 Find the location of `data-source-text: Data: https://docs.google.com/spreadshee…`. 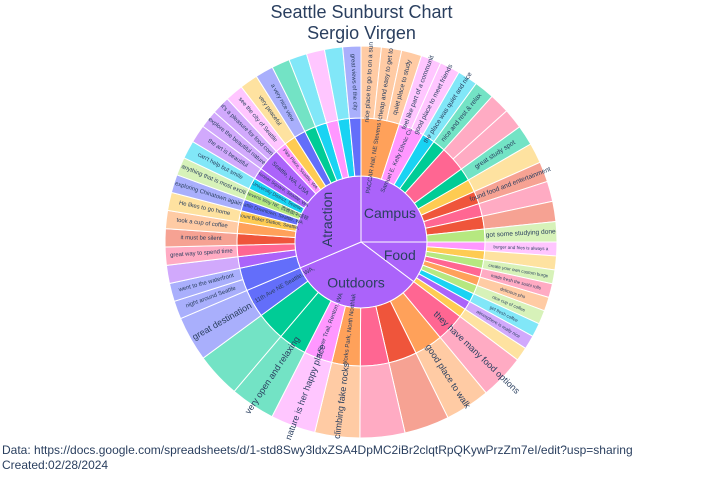

data-source-text: Data: https://docs.google.com/spreadshee… is located at coordinates (317, 450).